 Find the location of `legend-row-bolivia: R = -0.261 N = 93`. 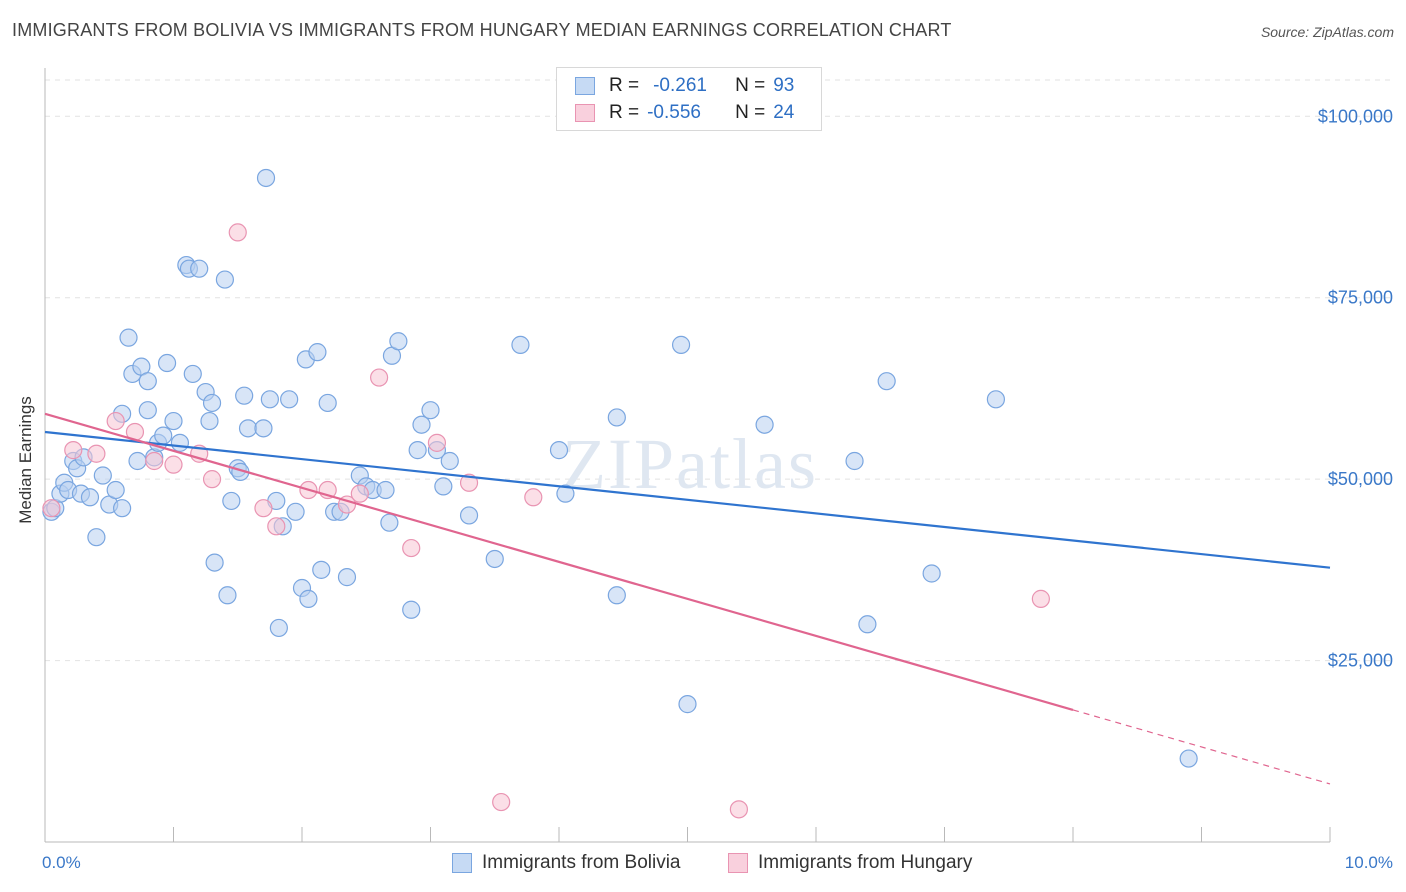

legend-row-bolivia: R = -0.261 N = 93 is located at coordinates (684, 86).